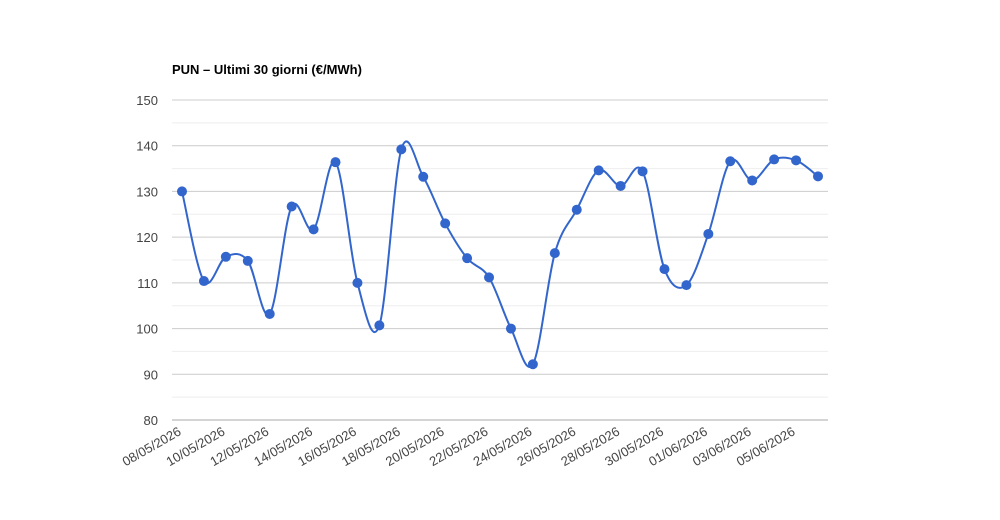 This screenshot has height=520, width=1000. I want to click on y-tick-label: 110, so click(147, 283).